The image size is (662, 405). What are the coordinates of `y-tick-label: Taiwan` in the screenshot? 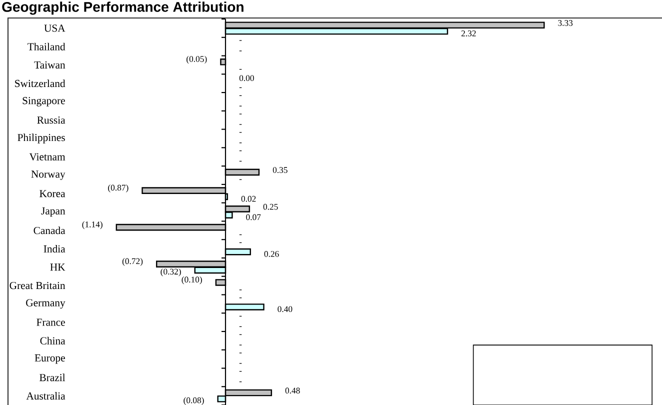 It's located at (50, 65).